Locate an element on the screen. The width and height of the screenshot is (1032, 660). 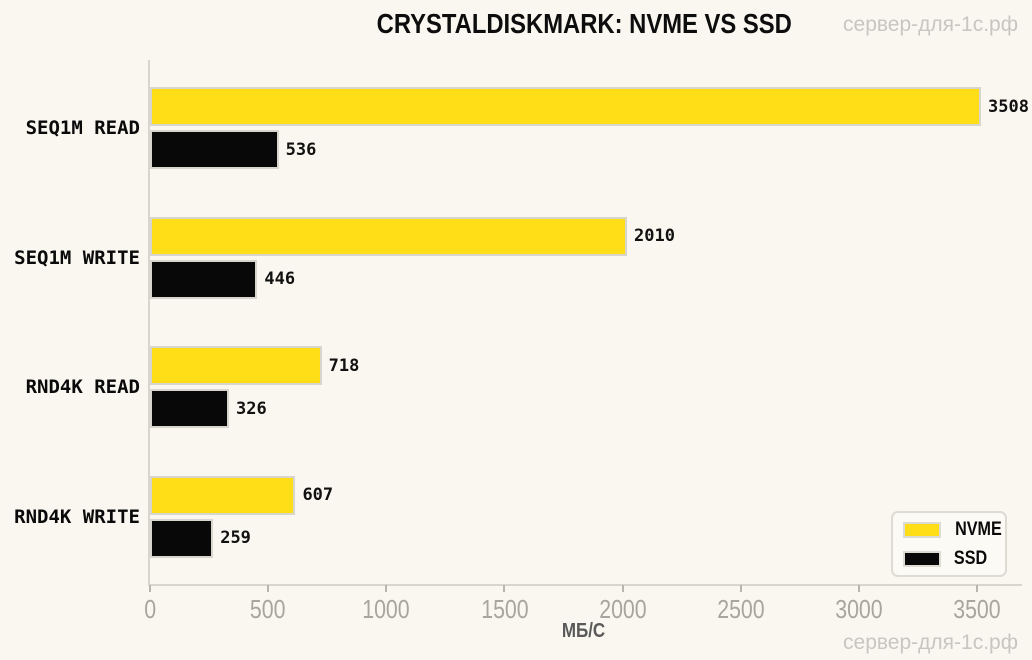
watermark-top: сервер-для-1с.рф is located at coordinates (930, 24).